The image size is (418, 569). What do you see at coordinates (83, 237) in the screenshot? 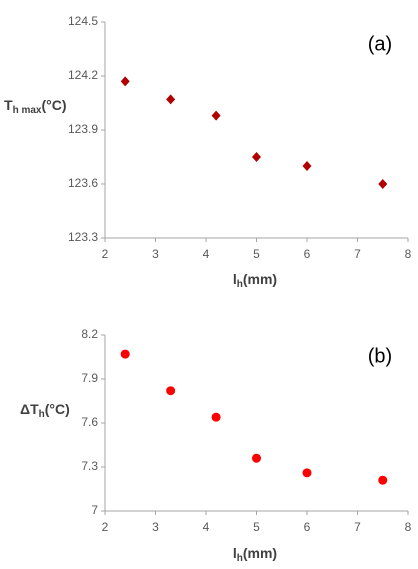
I see `y-tick-label: 123.3` at bounding box center [83, 237].